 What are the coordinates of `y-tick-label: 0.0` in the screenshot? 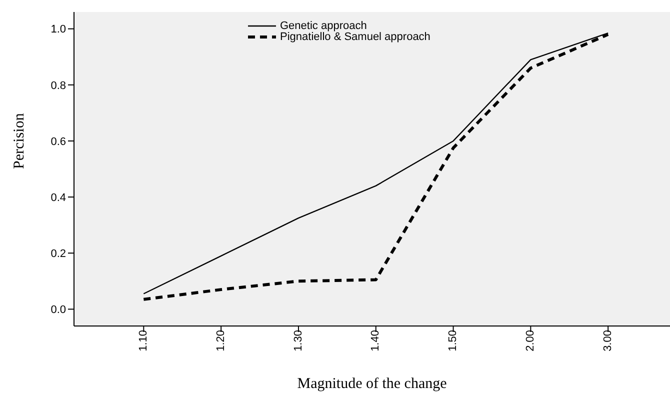 It's located at (58, 310).